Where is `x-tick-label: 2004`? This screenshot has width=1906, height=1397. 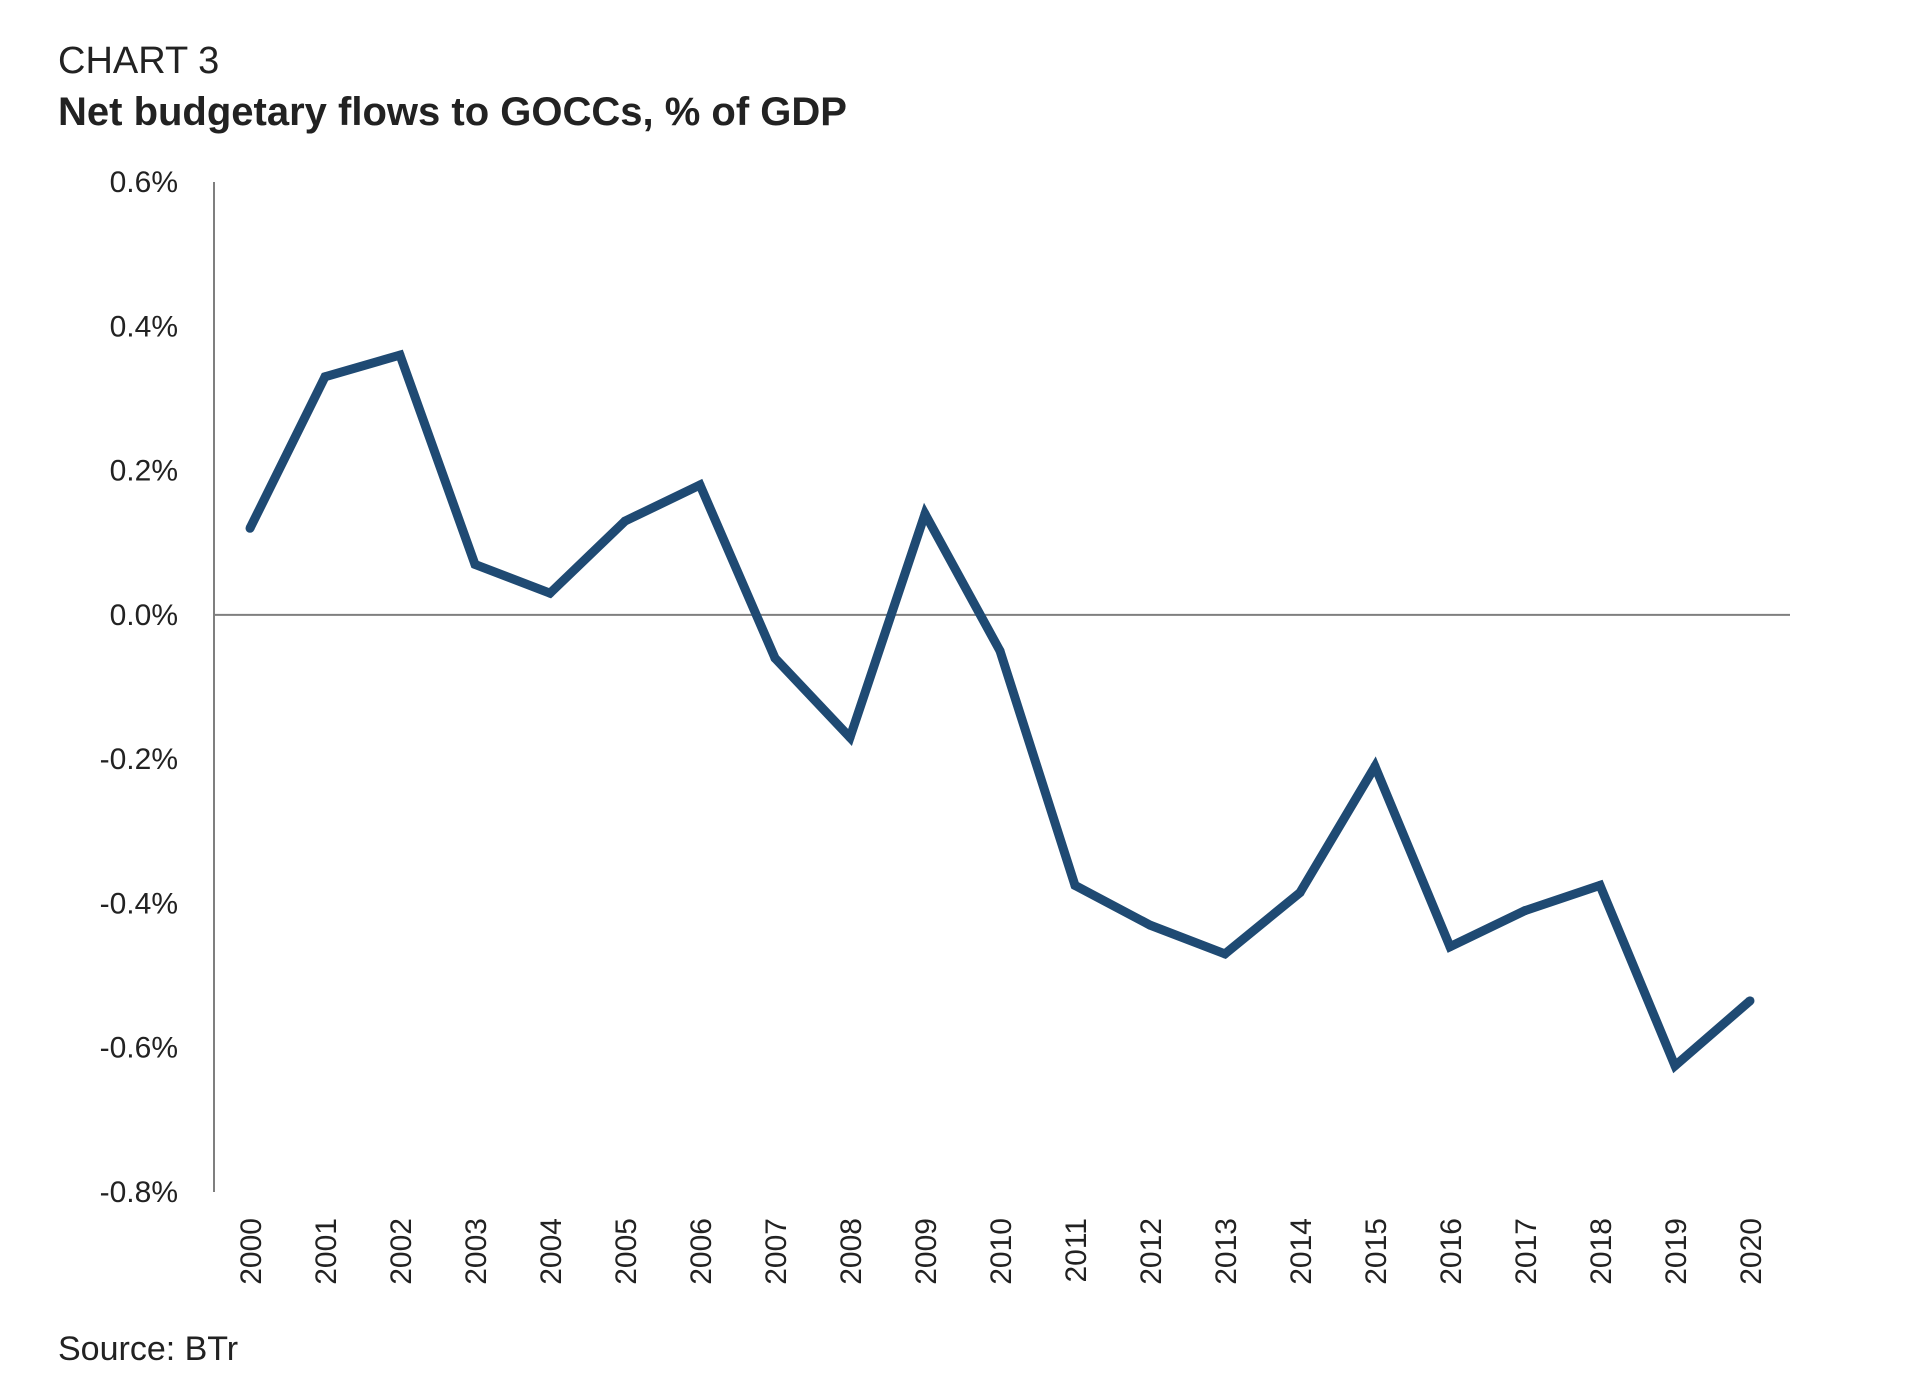
x-tick-label: 2004 is located at coordinates (551, 1251).